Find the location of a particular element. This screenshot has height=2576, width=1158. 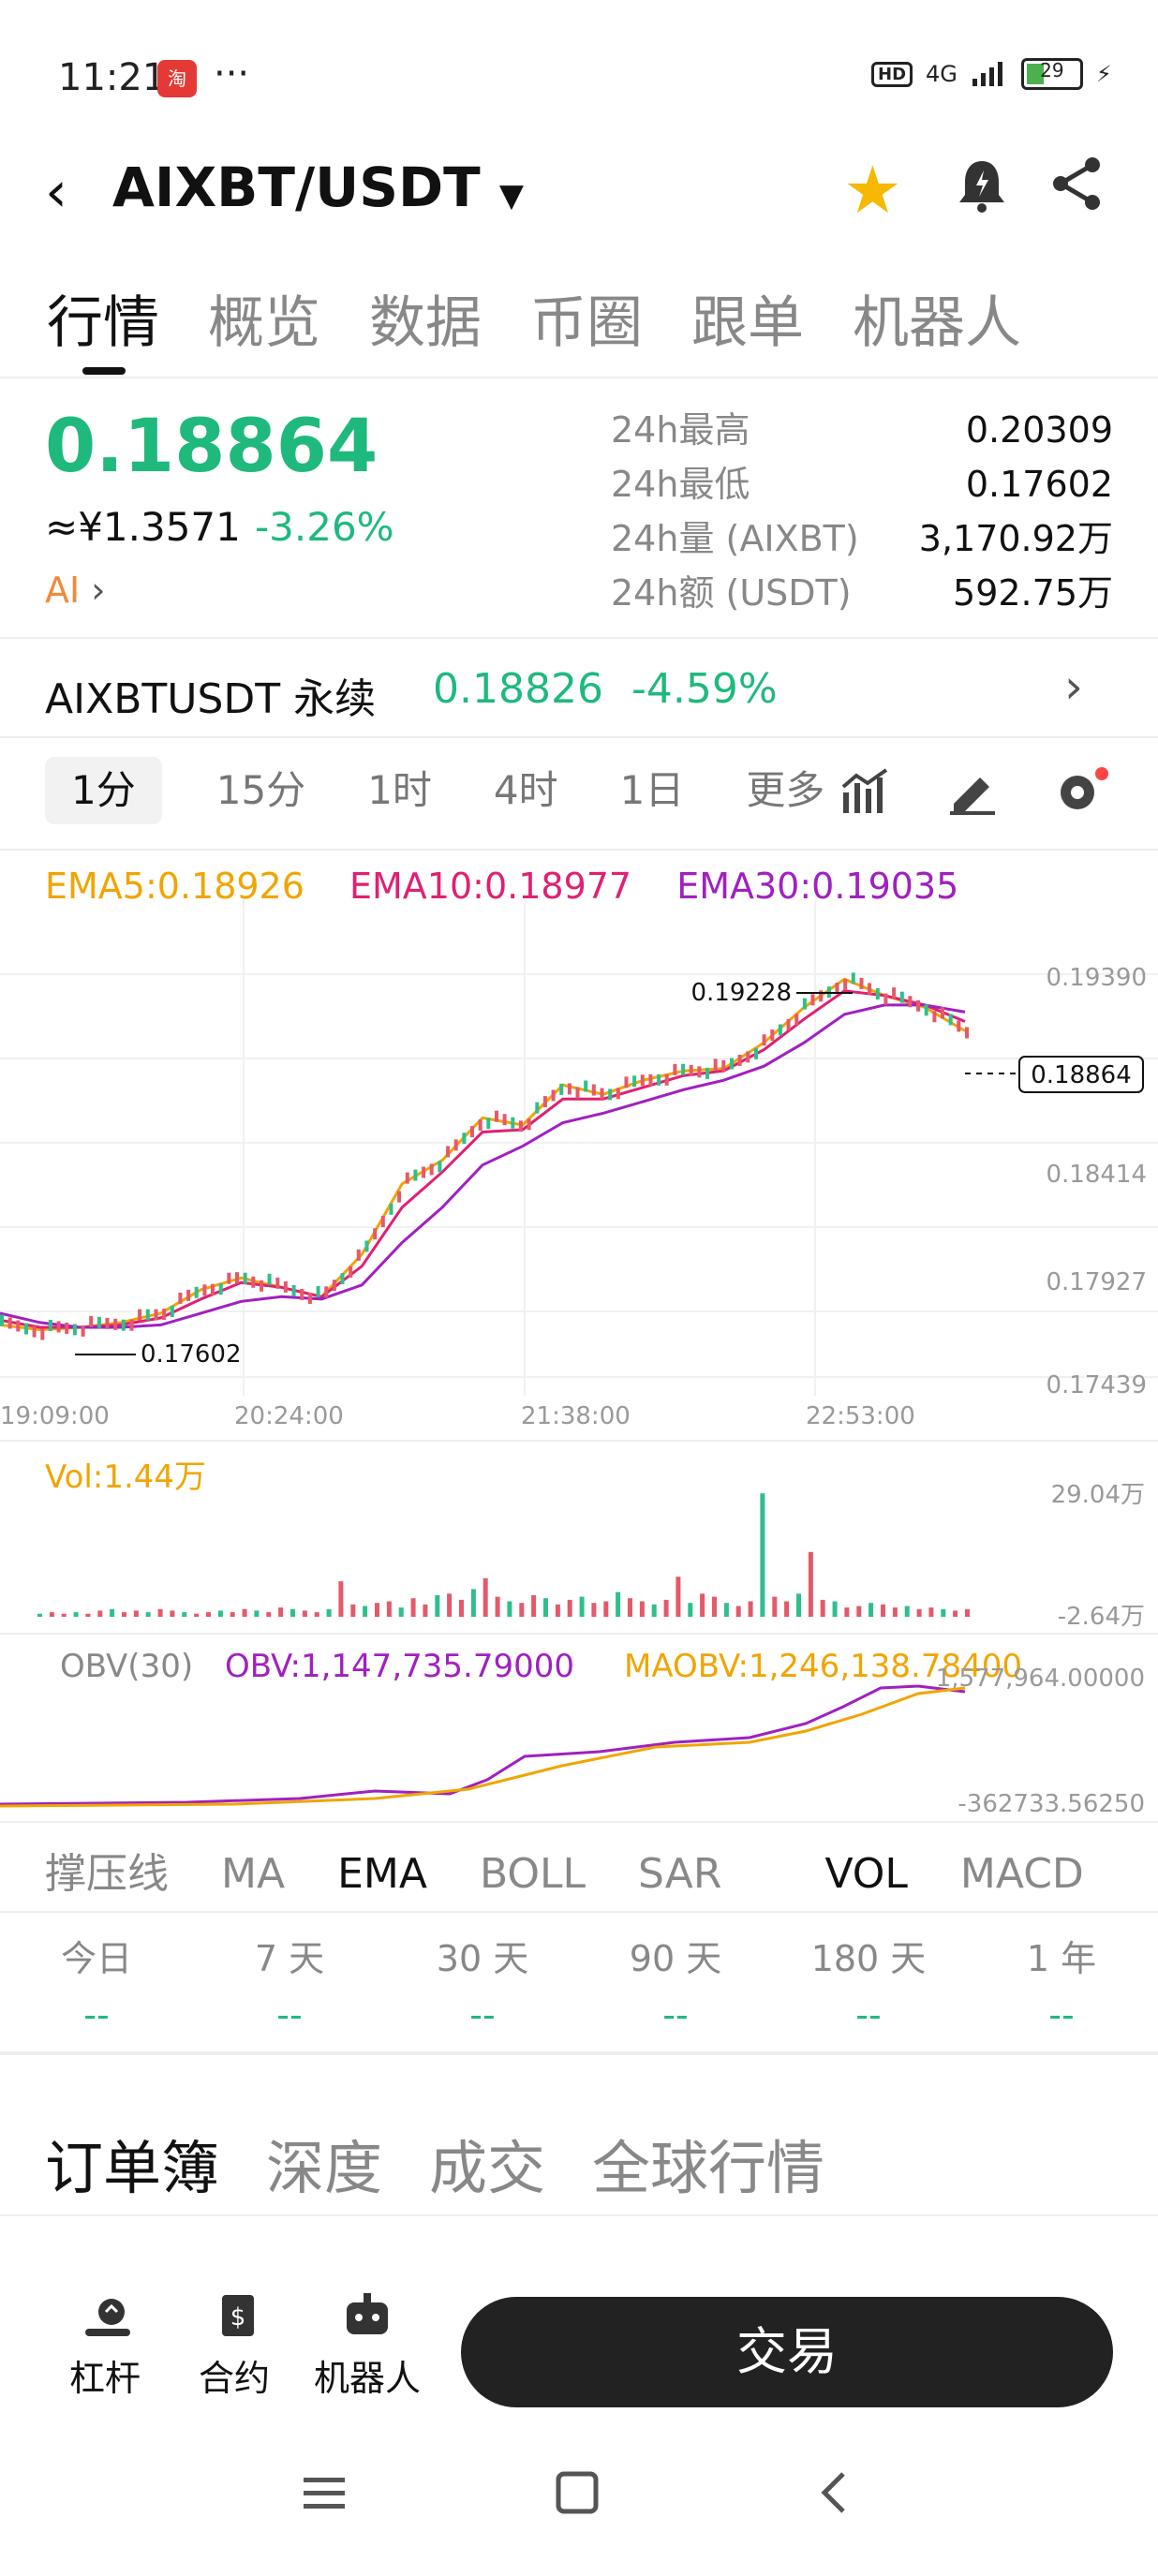

time-tick-label: 21:38:00 is located at coordinates (576, 1416).